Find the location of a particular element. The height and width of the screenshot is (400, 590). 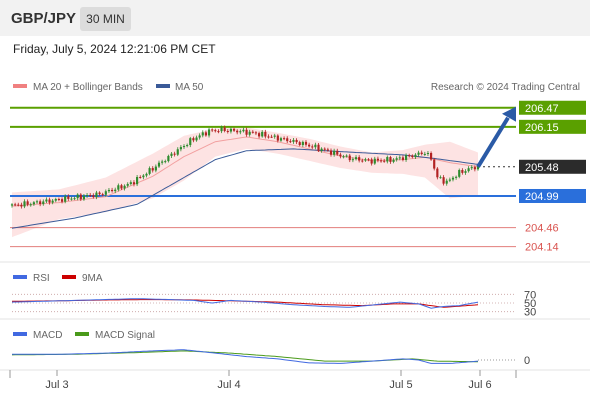

rsi-line is located at coordinates (245, 303).